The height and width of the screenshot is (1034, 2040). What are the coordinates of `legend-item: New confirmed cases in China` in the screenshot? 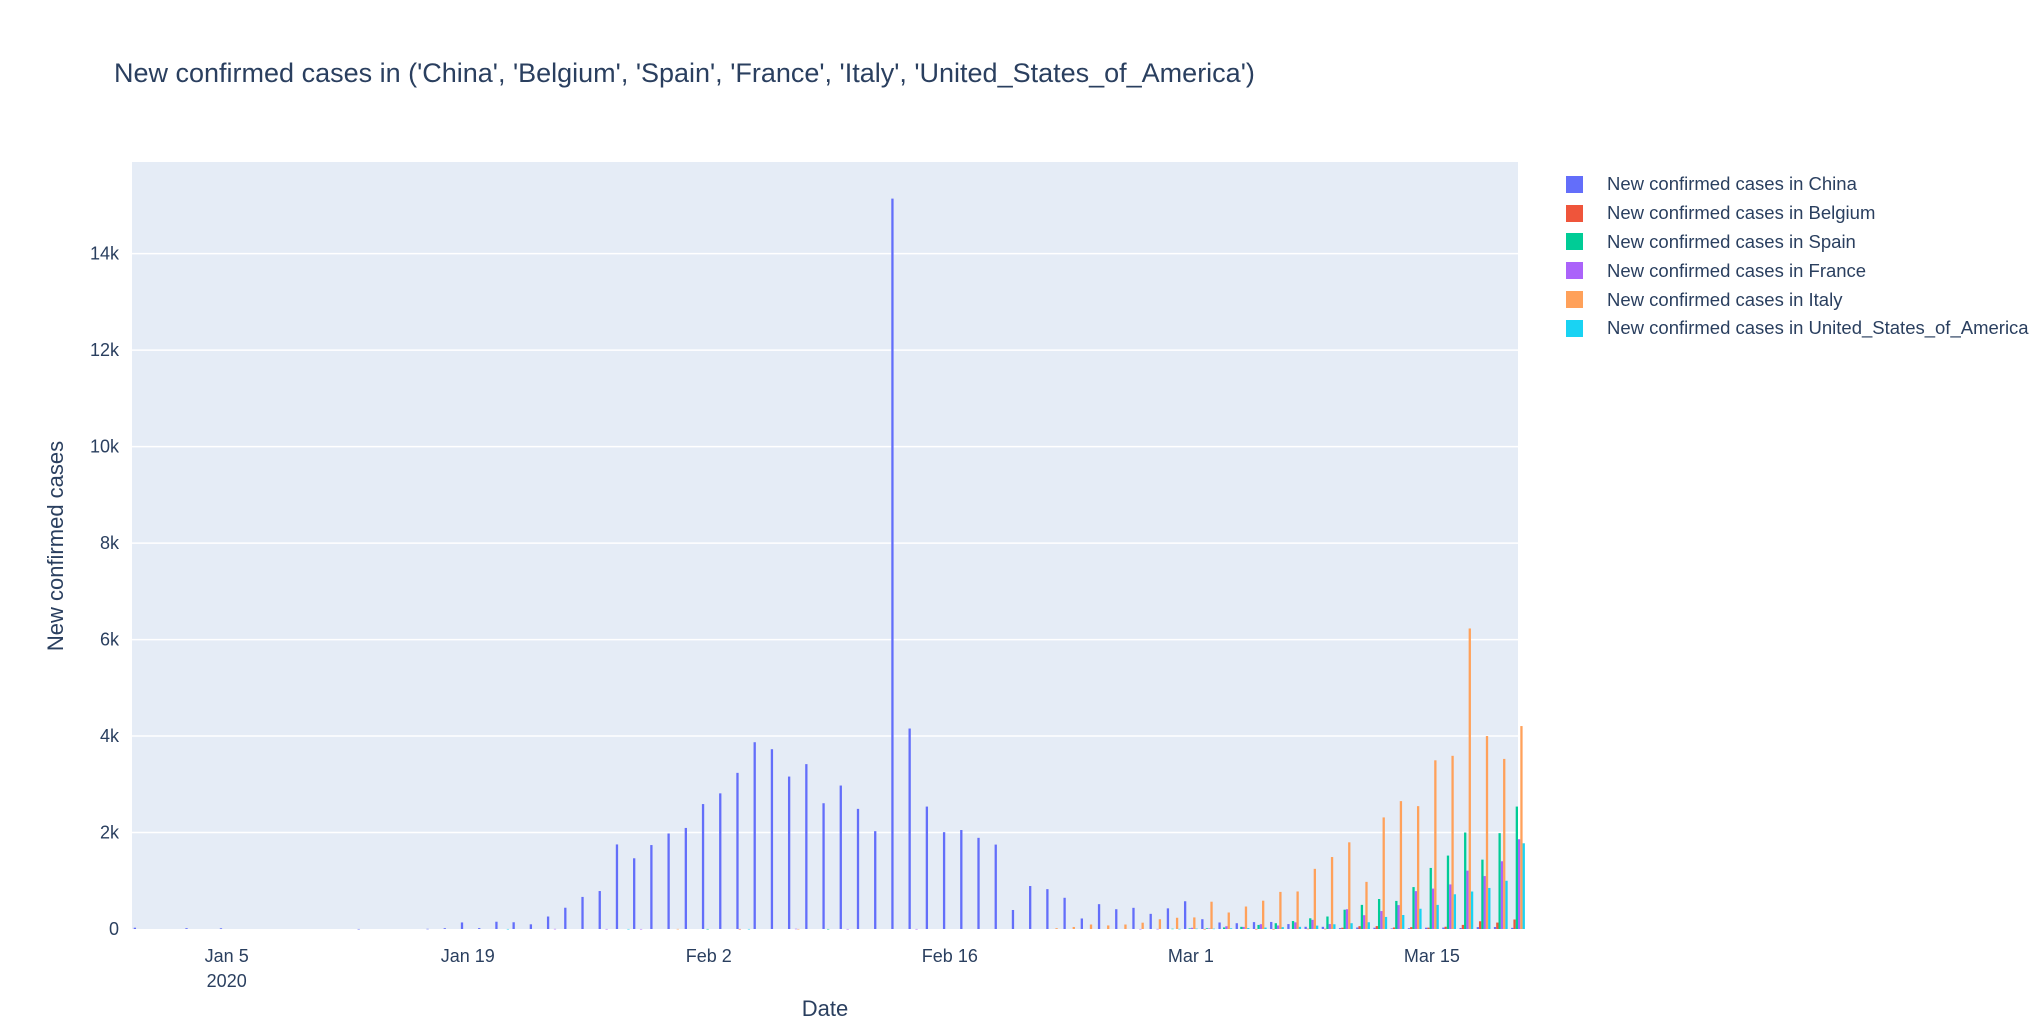 It's located at (1793, 184).